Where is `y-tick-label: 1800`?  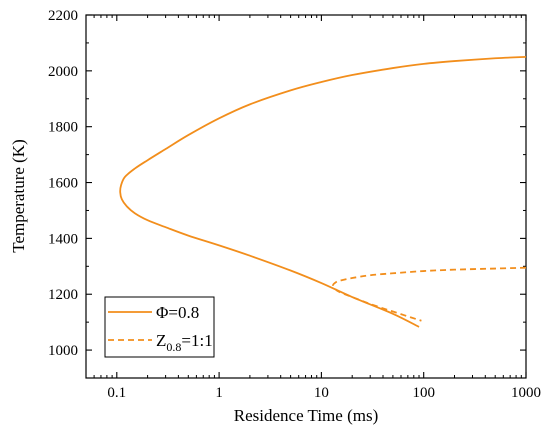
y-tick-label: 1800 is located at coordinates (63, 128).